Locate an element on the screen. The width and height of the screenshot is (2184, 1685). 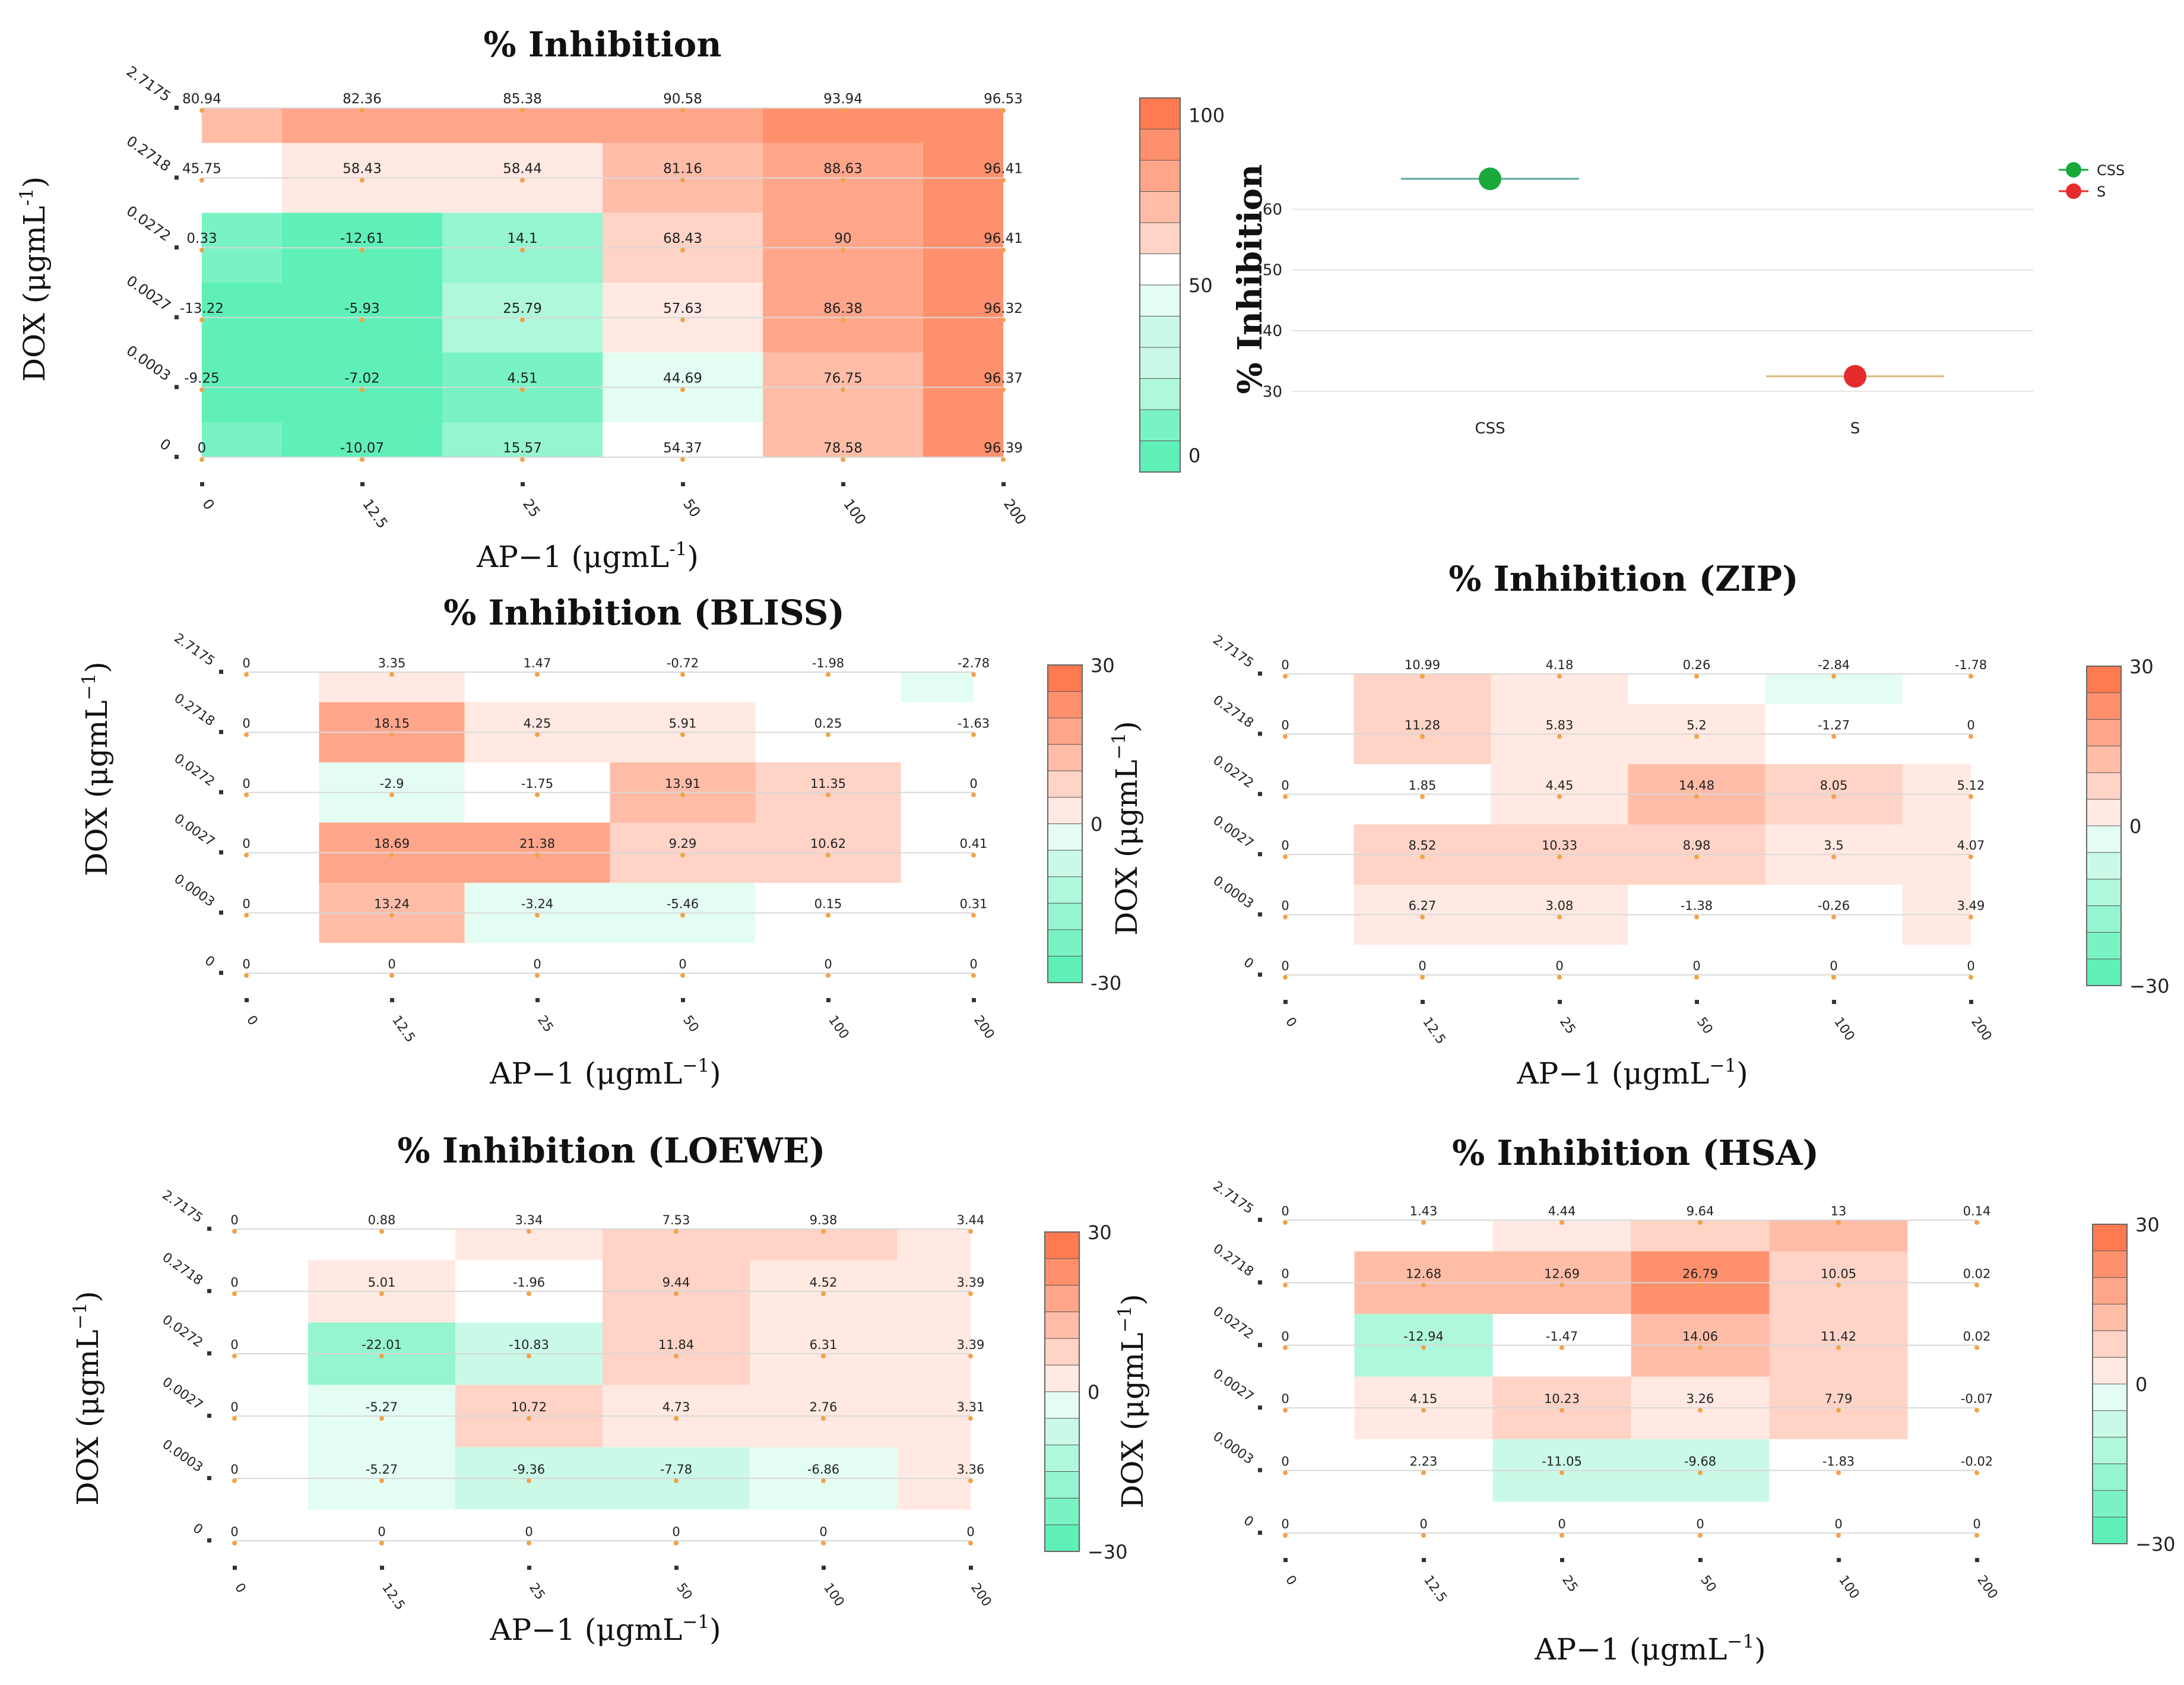
data-label: 68.43 is located at coordinates (682, 238).